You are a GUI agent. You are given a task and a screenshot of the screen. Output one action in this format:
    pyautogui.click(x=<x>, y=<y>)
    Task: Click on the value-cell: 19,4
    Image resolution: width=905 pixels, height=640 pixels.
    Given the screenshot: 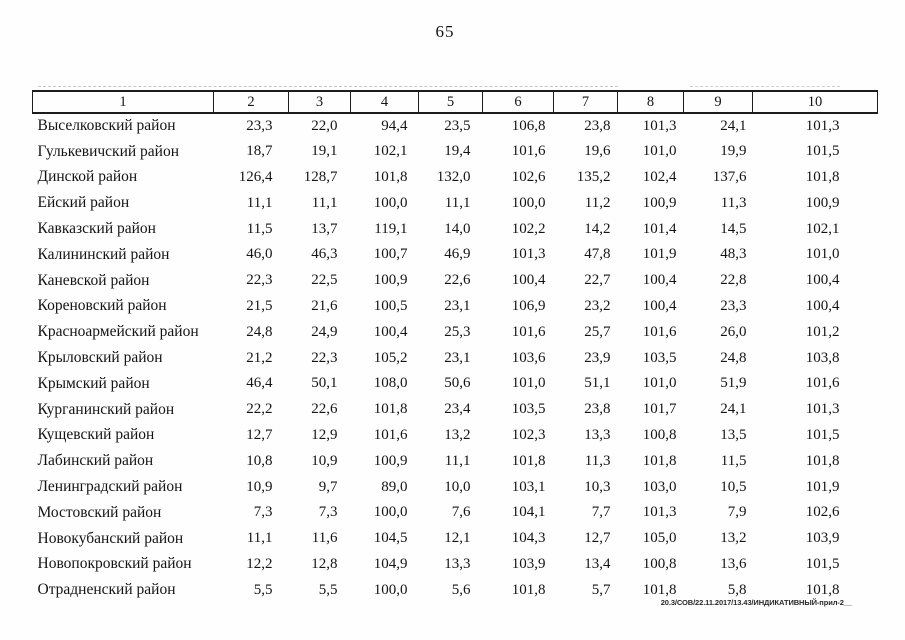 What is the action you would take?
    pyautogui.click(x=457, y=151)
    